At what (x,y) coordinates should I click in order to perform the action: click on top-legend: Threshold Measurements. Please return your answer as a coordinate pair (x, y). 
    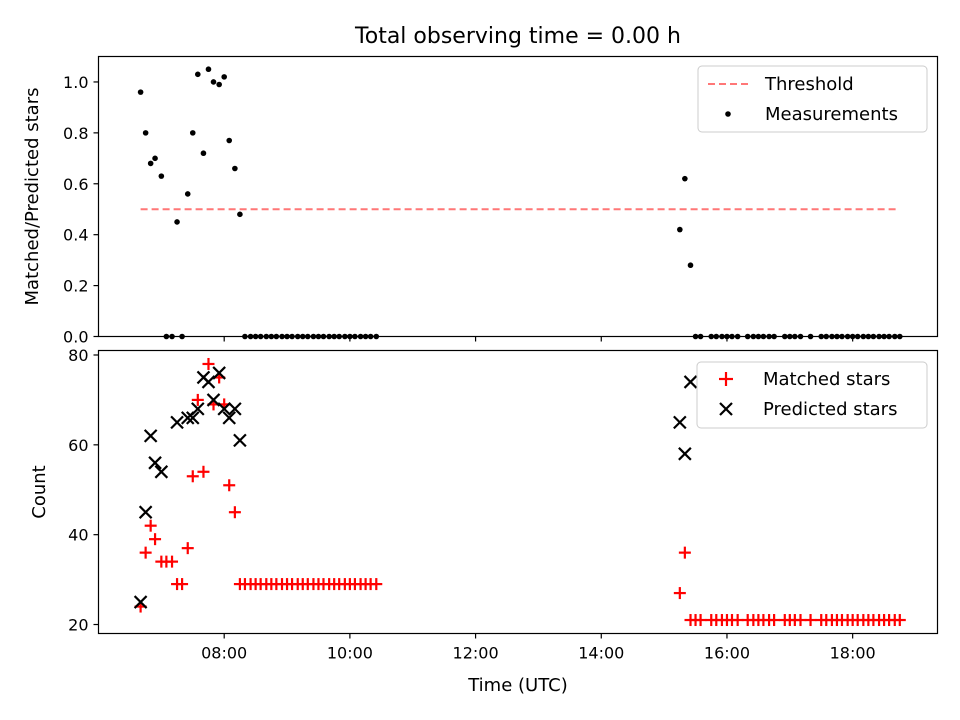
    Looking at the image, I should click on (812, 99).